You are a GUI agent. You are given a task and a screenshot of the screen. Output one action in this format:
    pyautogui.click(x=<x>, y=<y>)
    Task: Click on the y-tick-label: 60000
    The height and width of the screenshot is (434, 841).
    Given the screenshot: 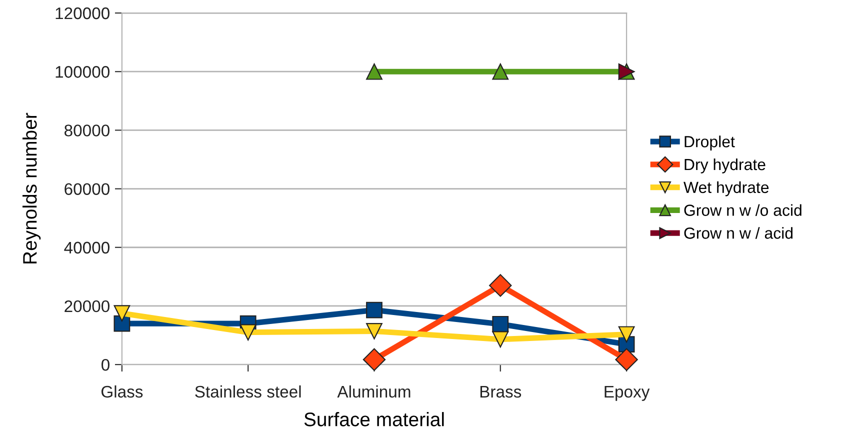 What is the action you would take?
    pyautogui.click(x=87, y=189)
    